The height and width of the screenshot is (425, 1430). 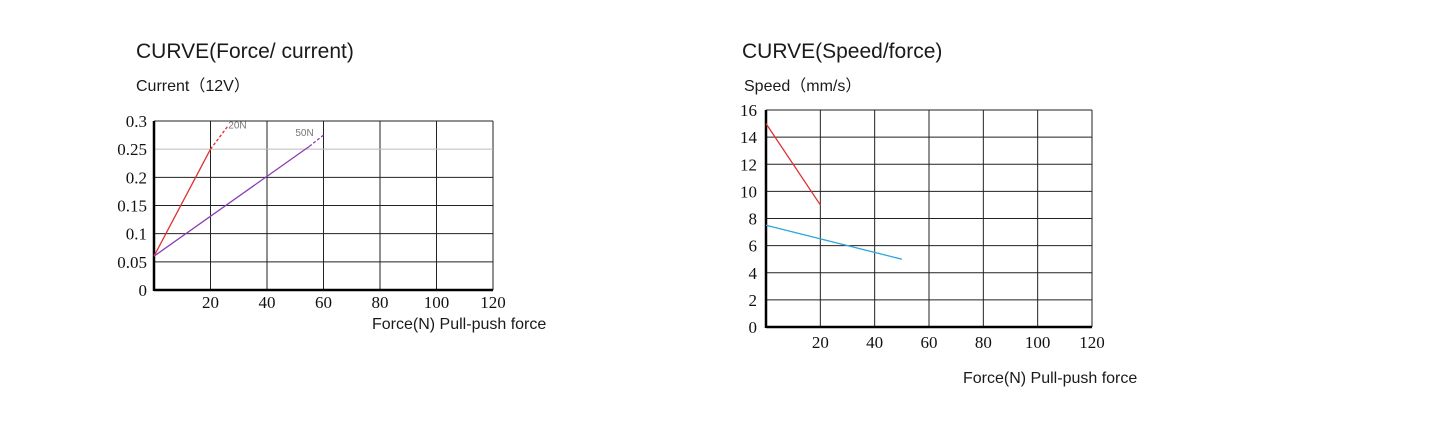 What do you see at coordinates (753, 300) in the screenshot?
I see `y-tick-label: 2` at bounding box center [753, 300].